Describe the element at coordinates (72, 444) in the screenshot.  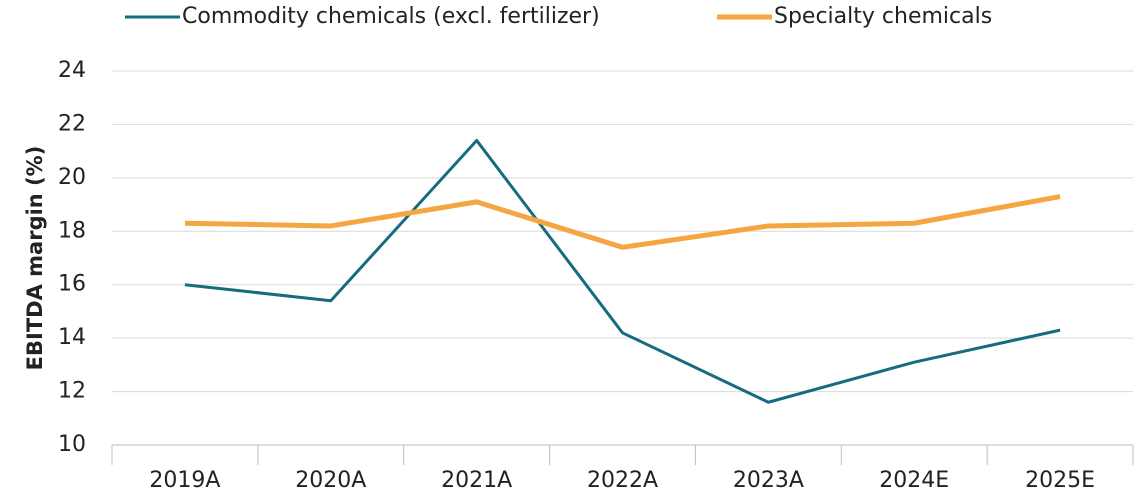
I see `y-tick-label: 10` at that location.